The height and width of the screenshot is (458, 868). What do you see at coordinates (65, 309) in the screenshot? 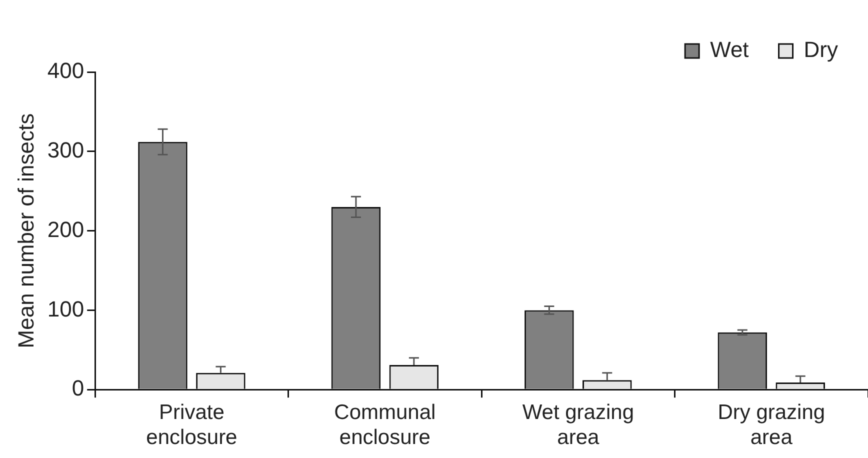
I see `y-tick-label: 100` at bounding box center [65, 309].